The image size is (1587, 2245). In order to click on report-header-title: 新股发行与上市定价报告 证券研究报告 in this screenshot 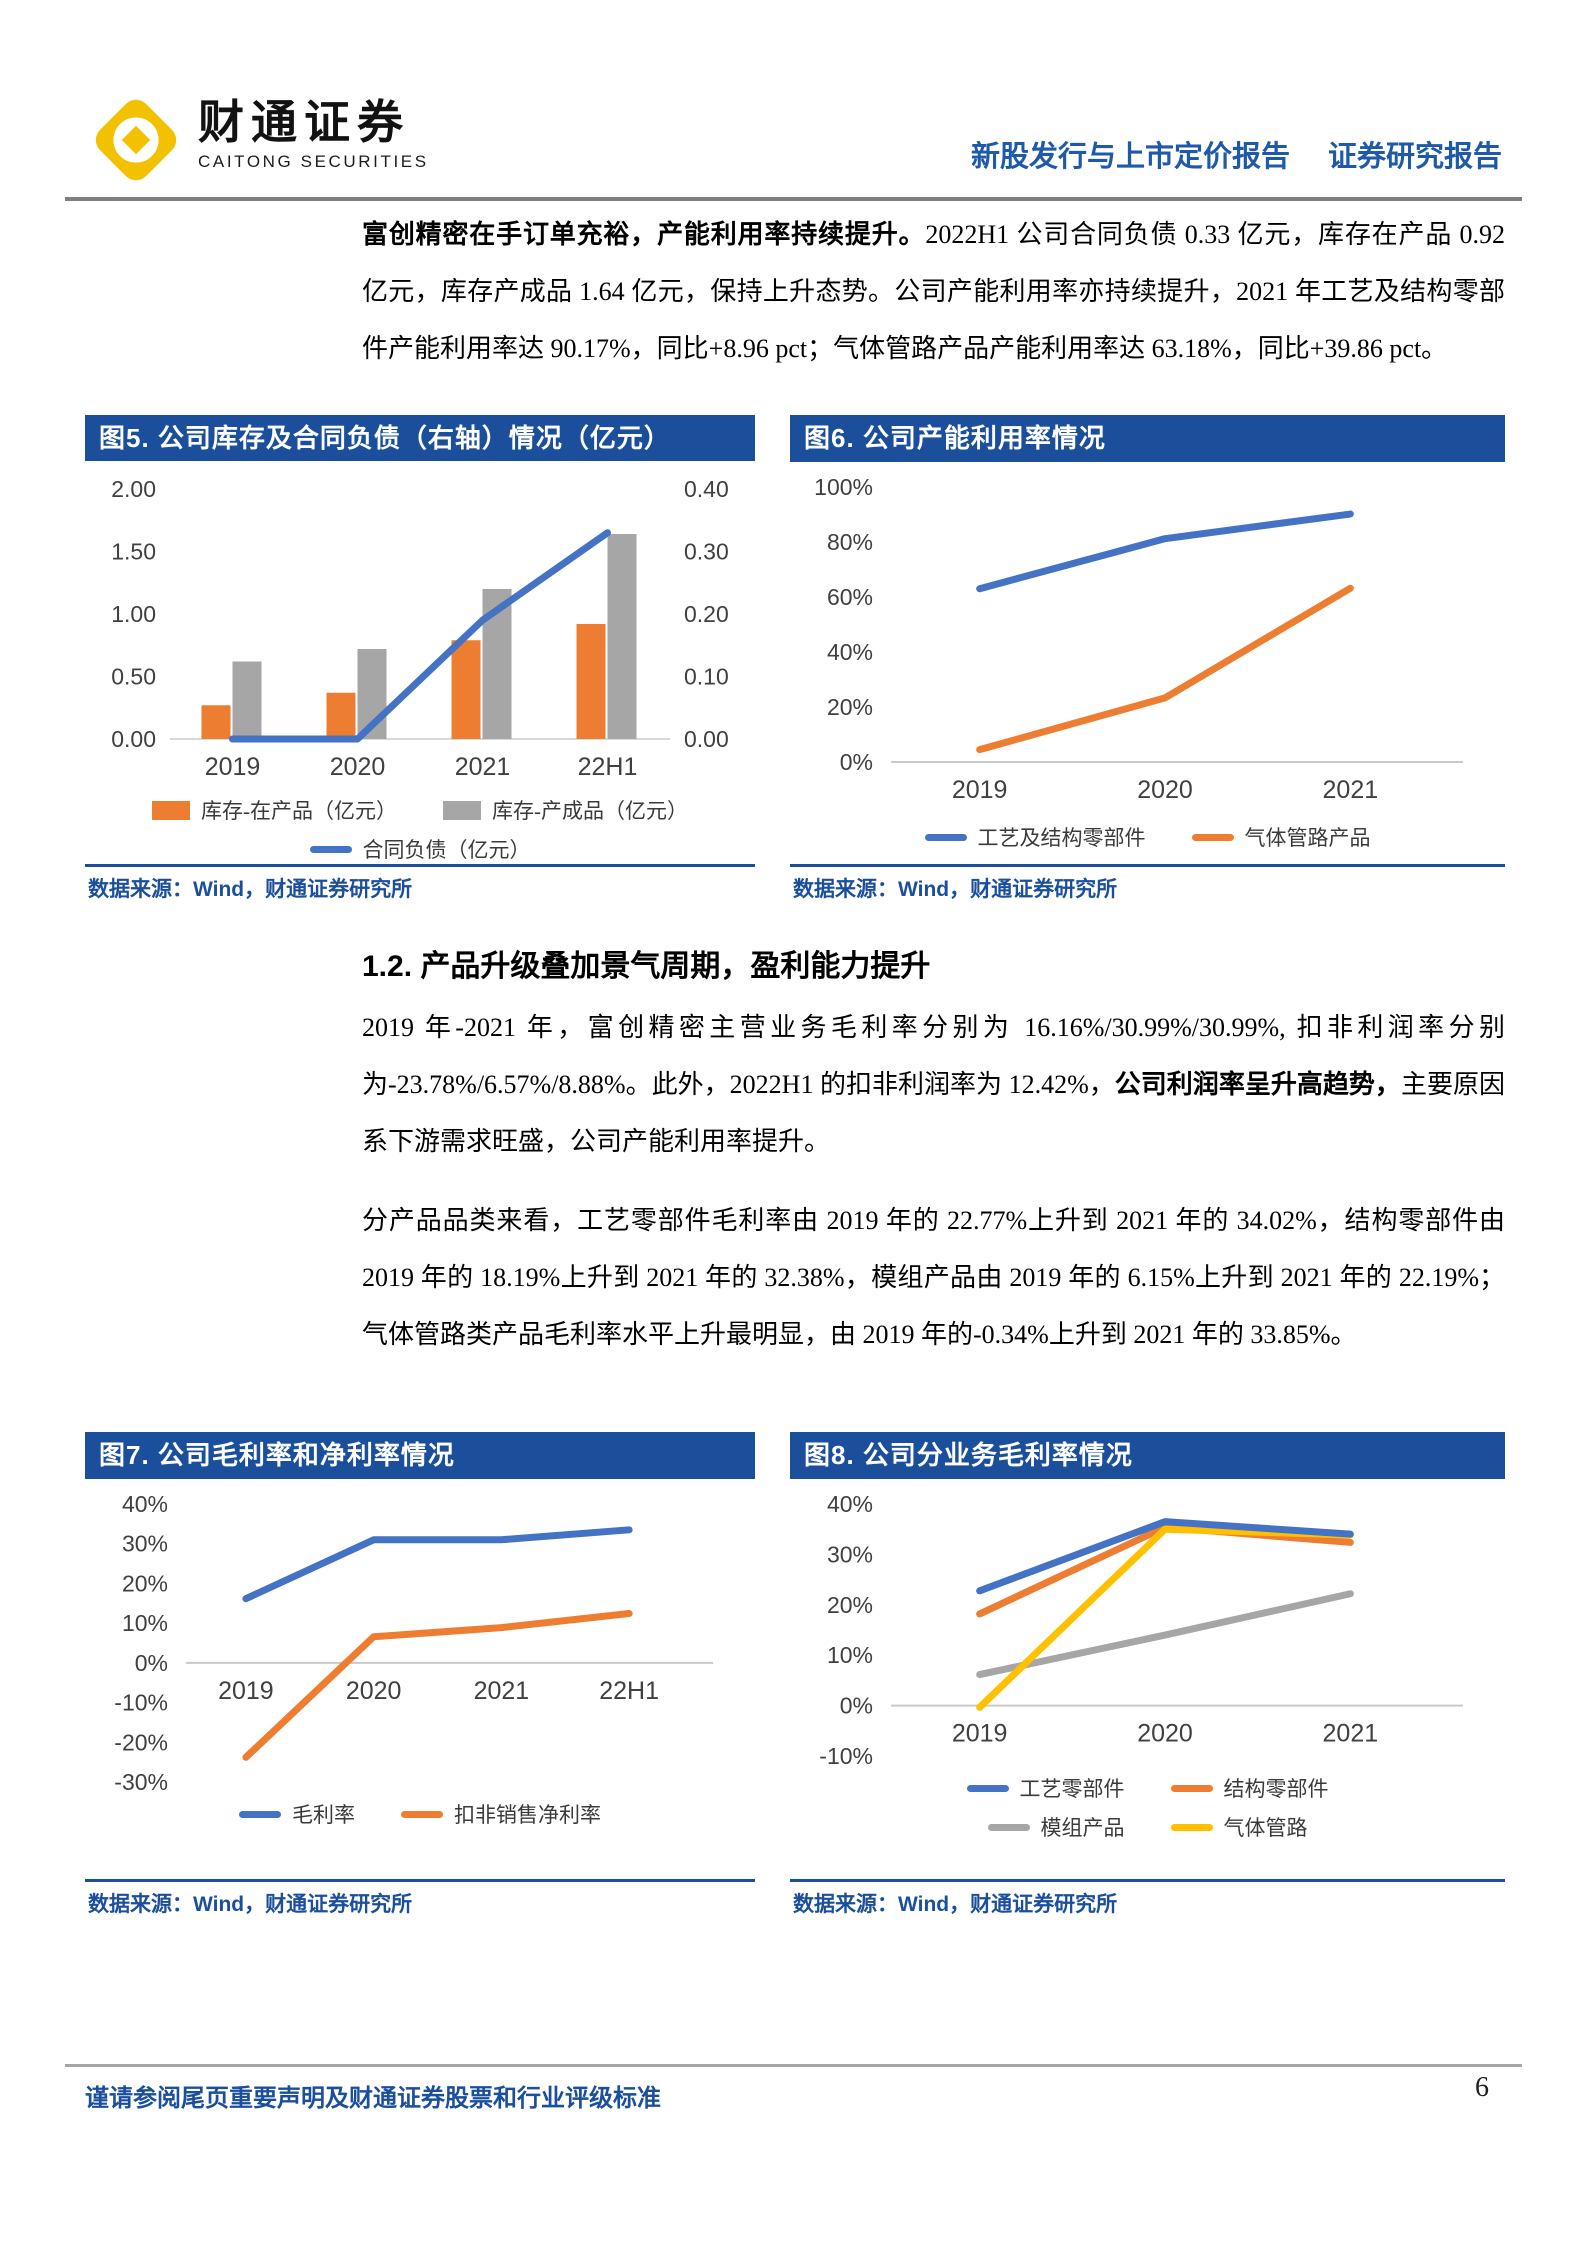, I will do `click(1236, 154)`.